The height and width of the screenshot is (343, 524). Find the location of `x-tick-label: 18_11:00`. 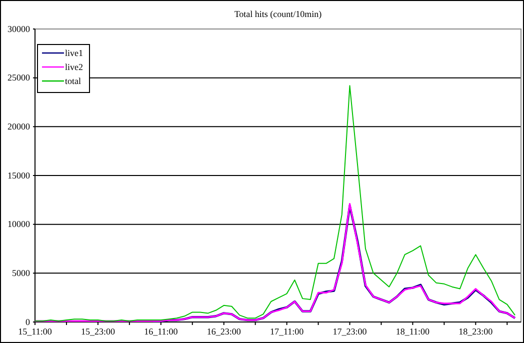

x-tick-label: 18_11:00 is located at coordinates (413, 331).